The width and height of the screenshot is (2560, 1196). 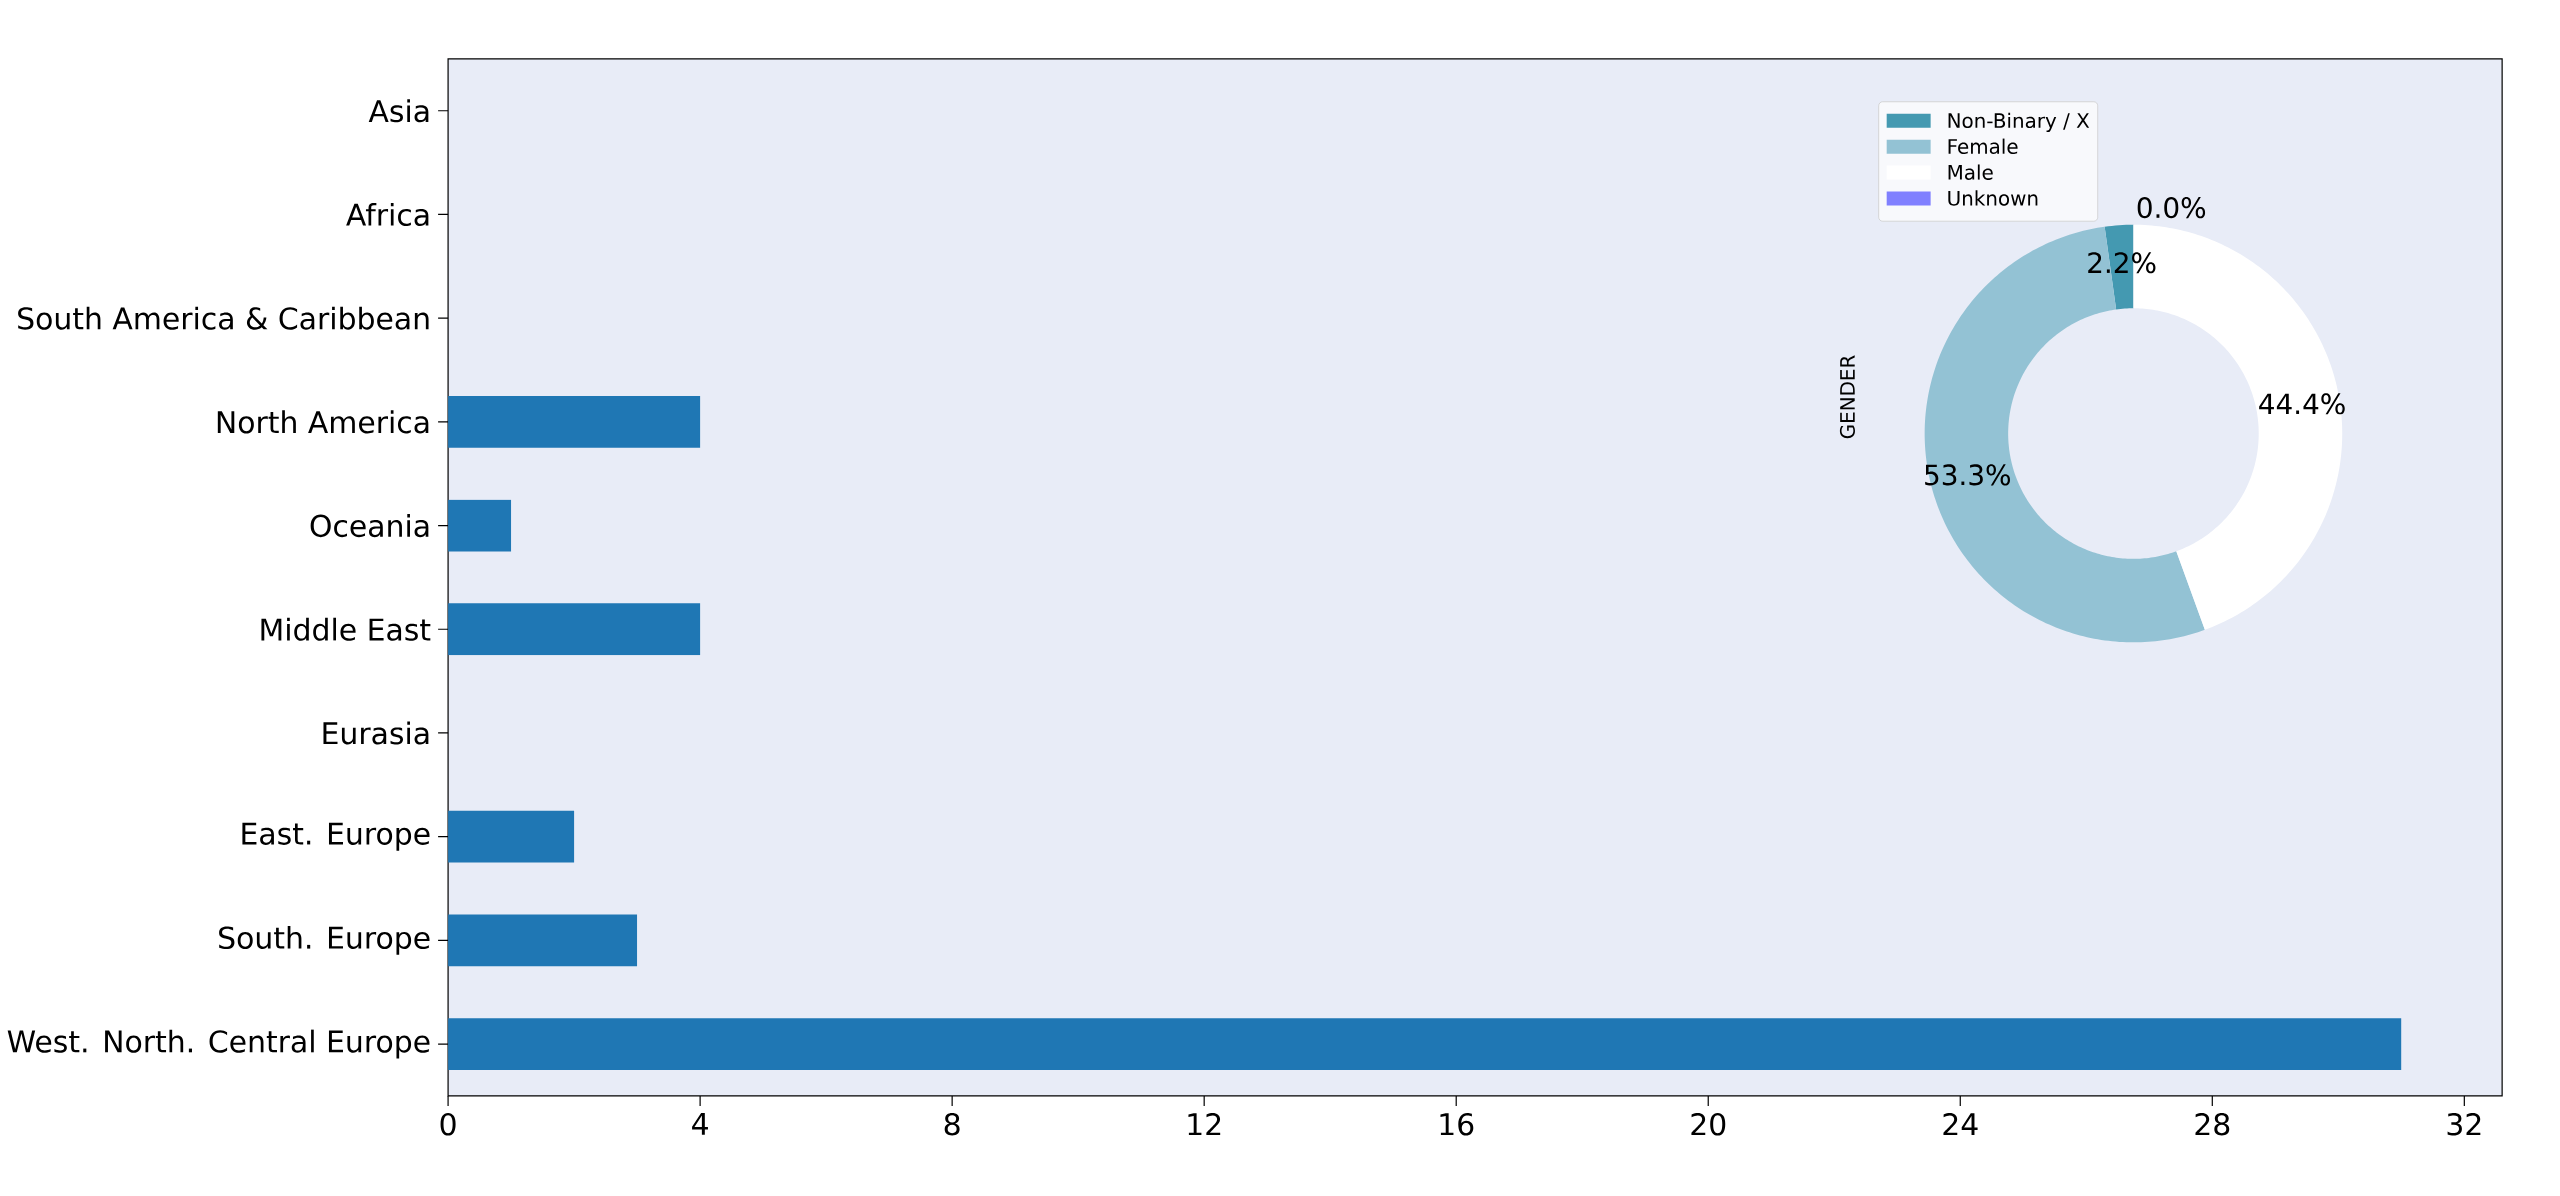 What do you see at coordinates (2212, 1124) in the screenshot?
I see `x-tick-label: 28` at bounding box center [2212, 1124].